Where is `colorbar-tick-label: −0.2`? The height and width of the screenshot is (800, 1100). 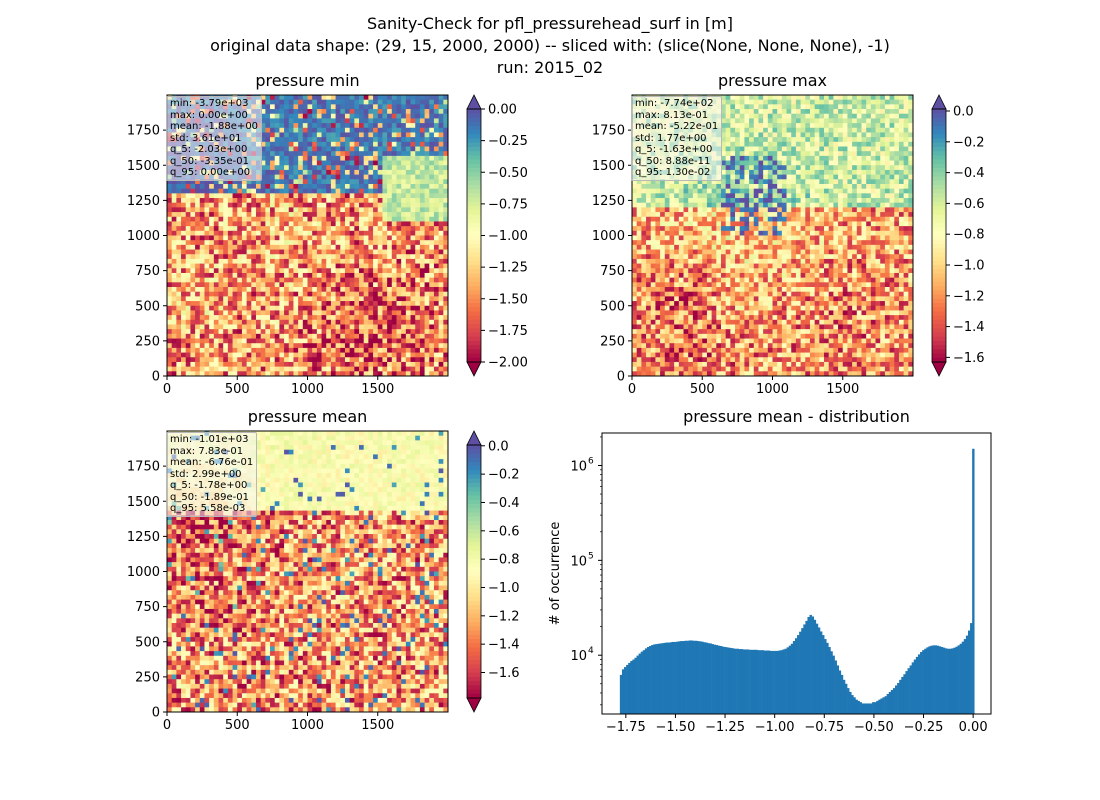 colorbar-tick-label: −0.2 is located at coordinates (504, 475).